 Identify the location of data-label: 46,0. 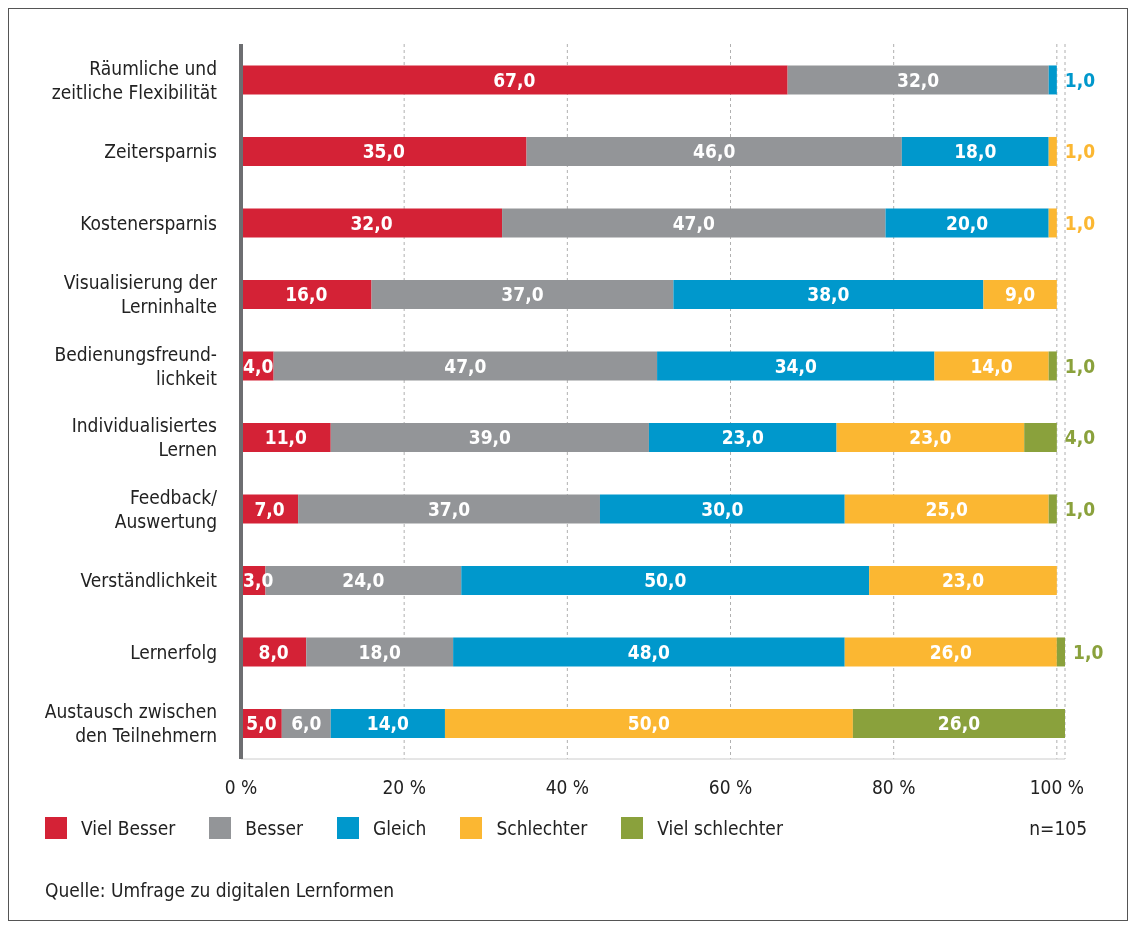
(714, 151).